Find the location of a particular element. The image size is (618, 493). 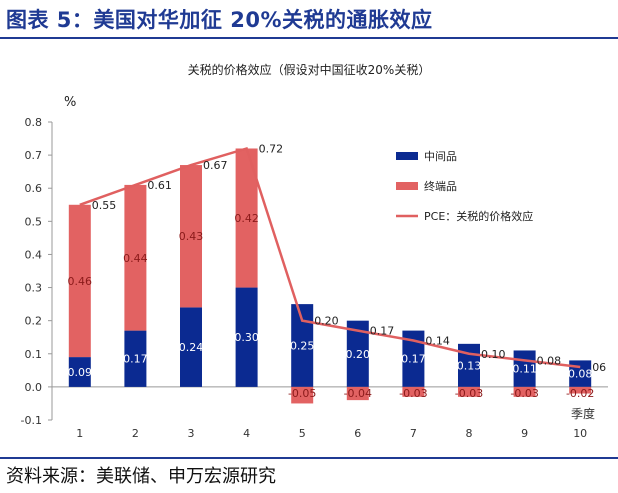

data-label-intermediate: 0.25 is located at coordinates (302, 346).